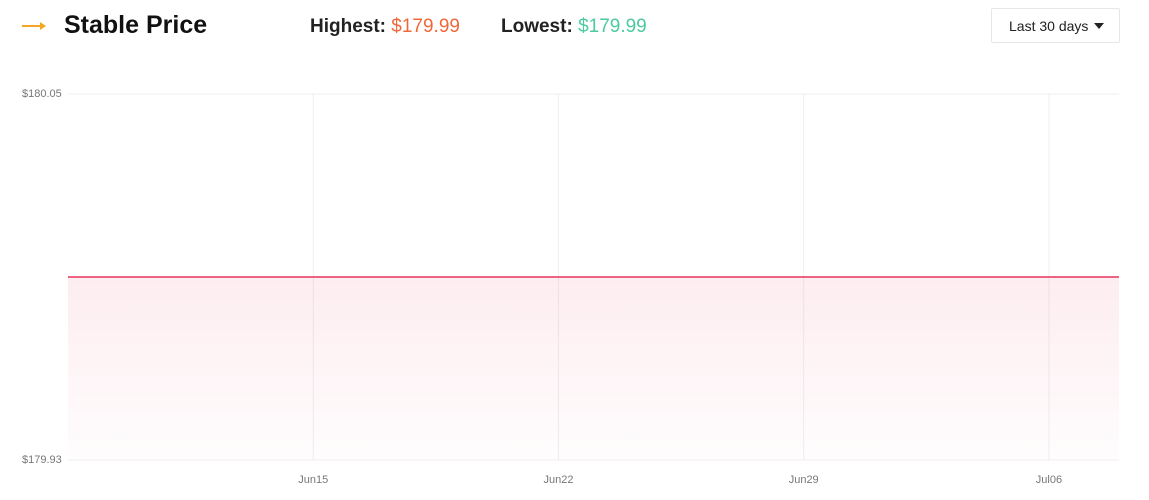 This screenshot has width=1149, height=500. What do you see at coordinates (1049, 480) in the screenshot?
I see `x-tick-label: Jul06` at bounding box center [1049, 480].